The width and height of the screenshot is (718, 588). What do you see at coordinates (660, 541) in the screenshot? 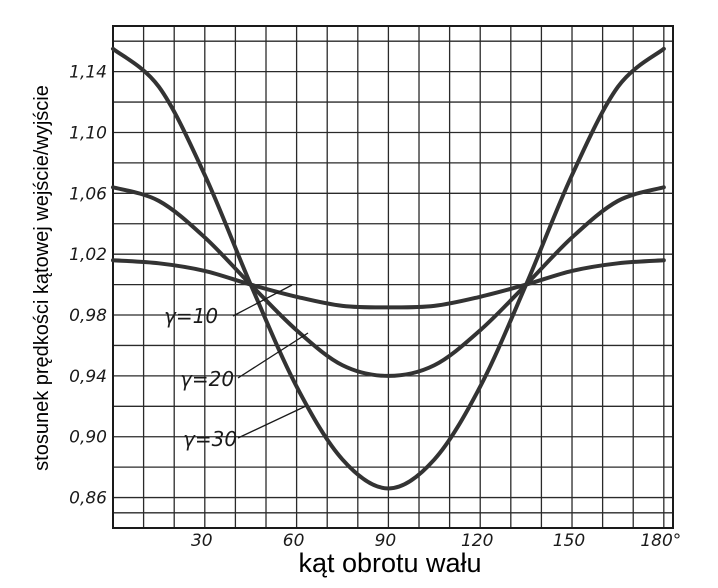
I see `x-tick-label: 180°` at bounding box center [660, 541].